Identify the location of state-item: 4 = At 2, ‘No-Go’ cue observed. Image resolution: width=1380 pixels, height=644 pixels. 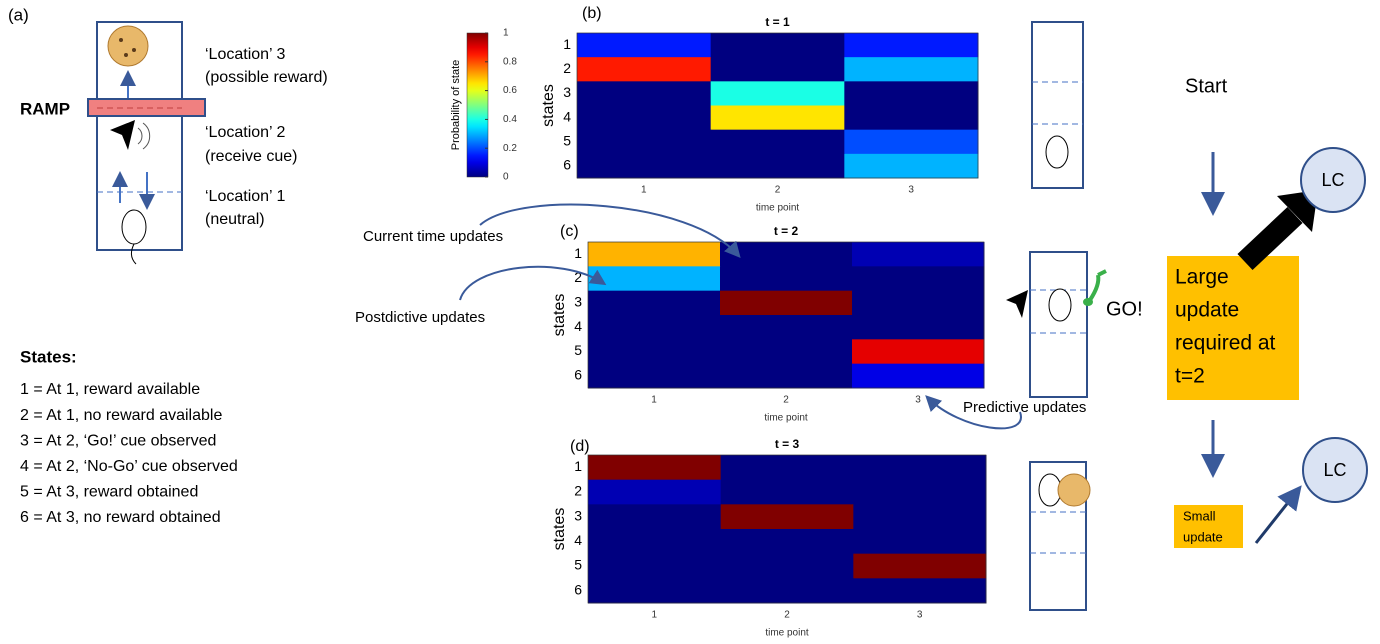
(129, 466).